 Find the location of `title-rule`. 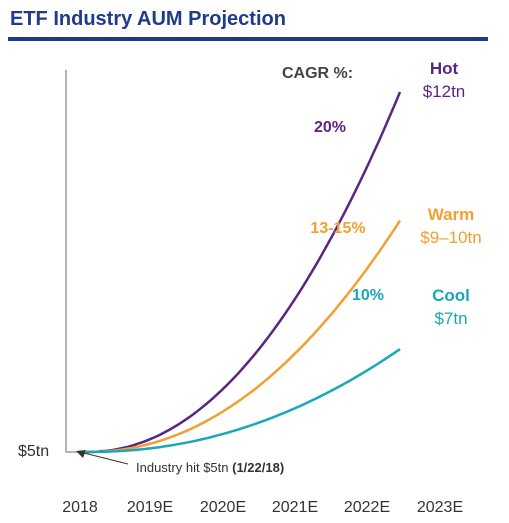

title-rule is located at coordinates (248, 39).